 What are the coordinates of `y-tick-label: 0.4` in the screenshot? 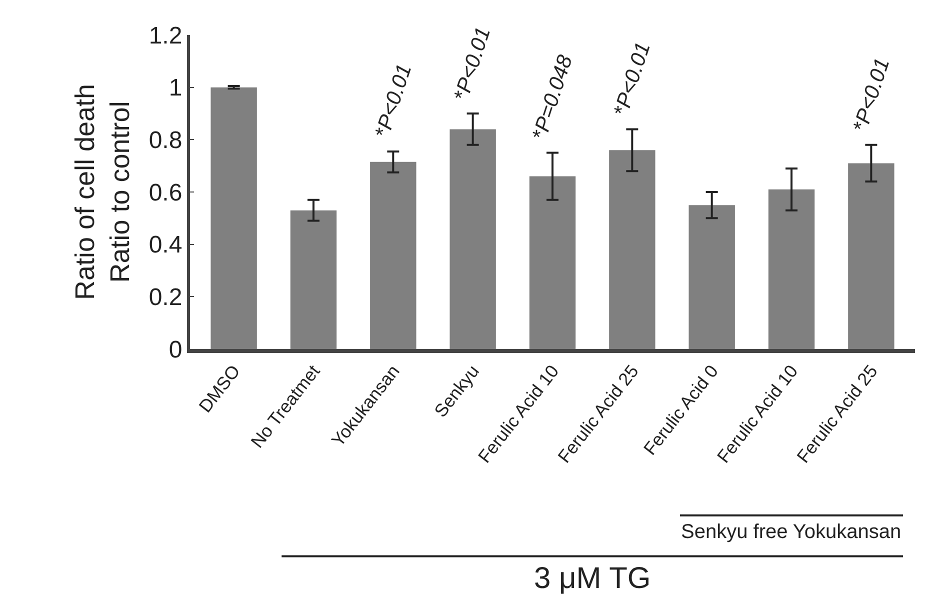 It's located at (165, 245).